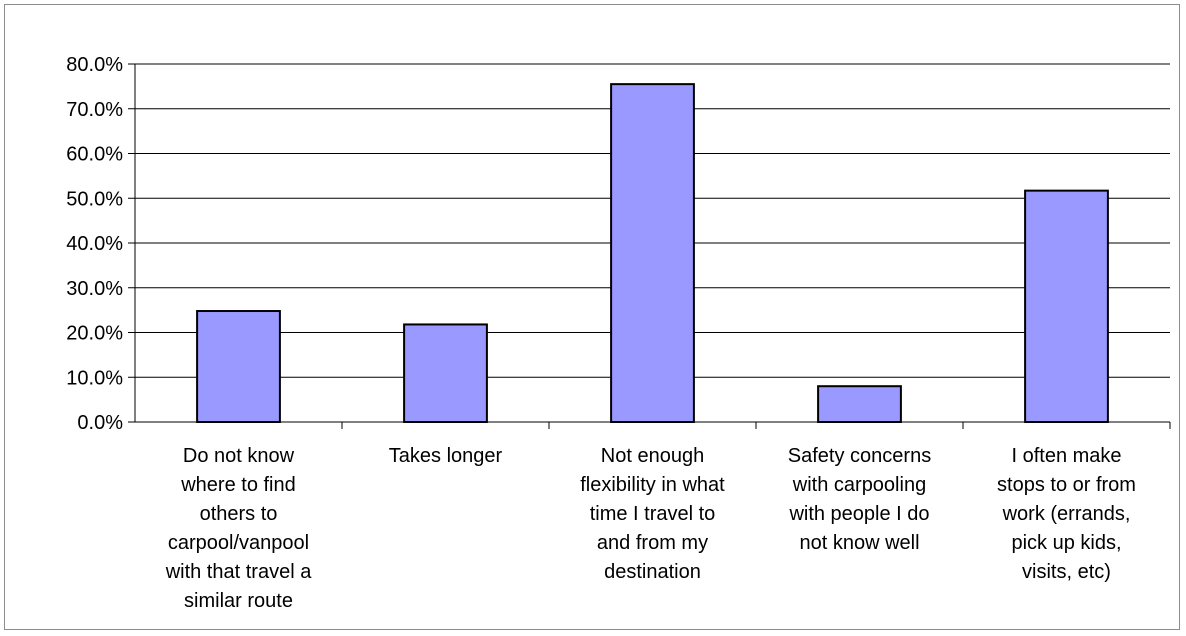  I want to click on x-category-label-line: not know well, so click(859, 543).